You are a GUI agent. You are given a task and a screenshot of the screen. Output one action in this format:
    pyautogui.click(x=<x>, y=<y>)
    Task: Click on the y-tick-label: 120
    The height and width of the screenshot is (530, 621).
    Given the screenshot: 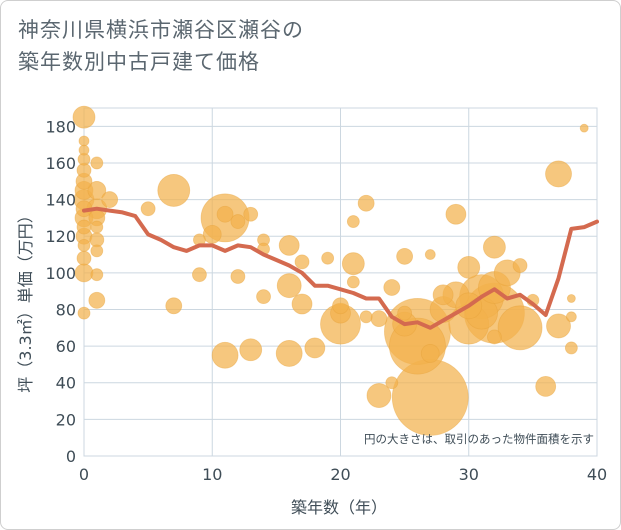 What is the action you would take?
    pyautogui.click(x=60, y=236)
    